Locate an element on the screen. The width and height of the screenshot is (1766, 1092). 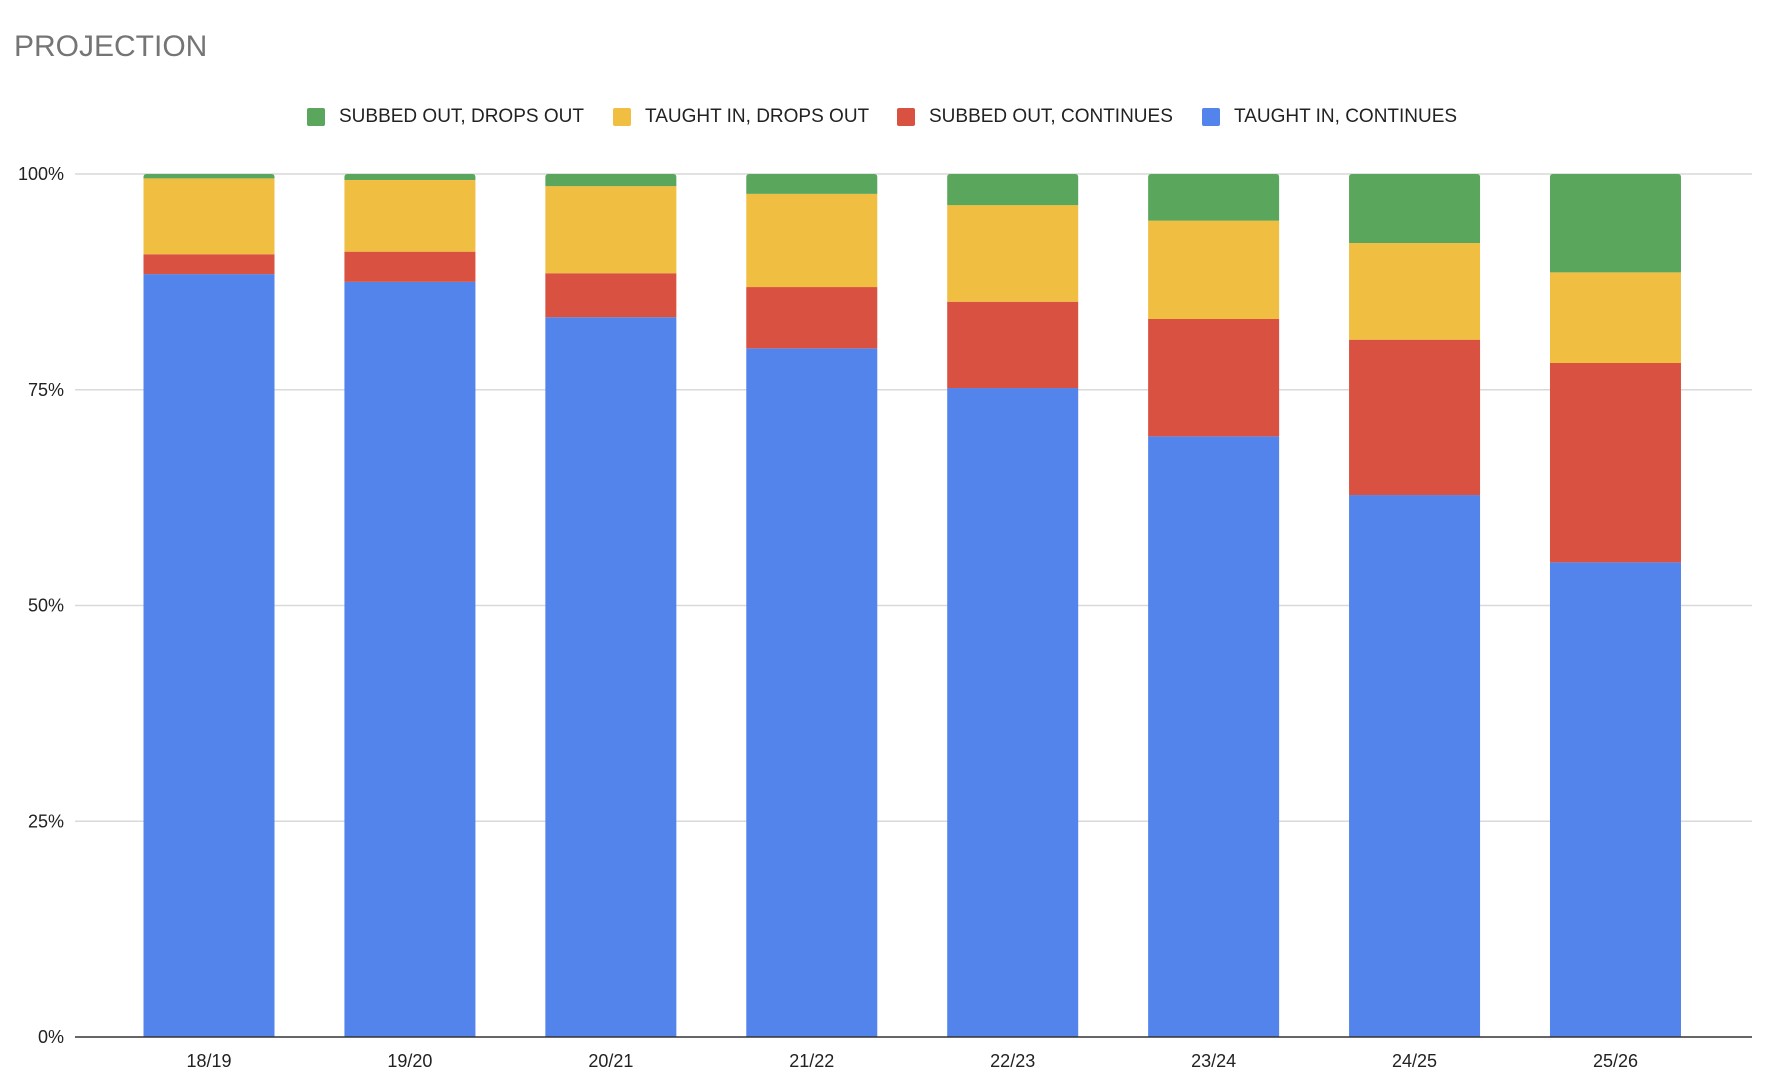
x-tick-label: 24/25 is located at coordinates (1414, 1061).